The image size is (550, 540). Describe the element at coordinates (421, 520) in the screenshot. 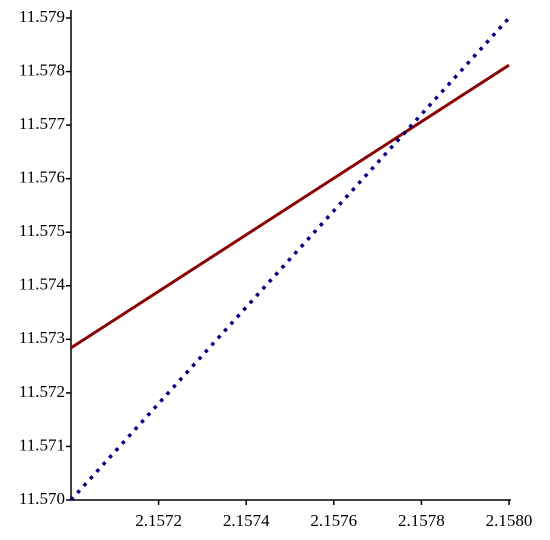

I see `x-tick-label: 2.1578` at that location.